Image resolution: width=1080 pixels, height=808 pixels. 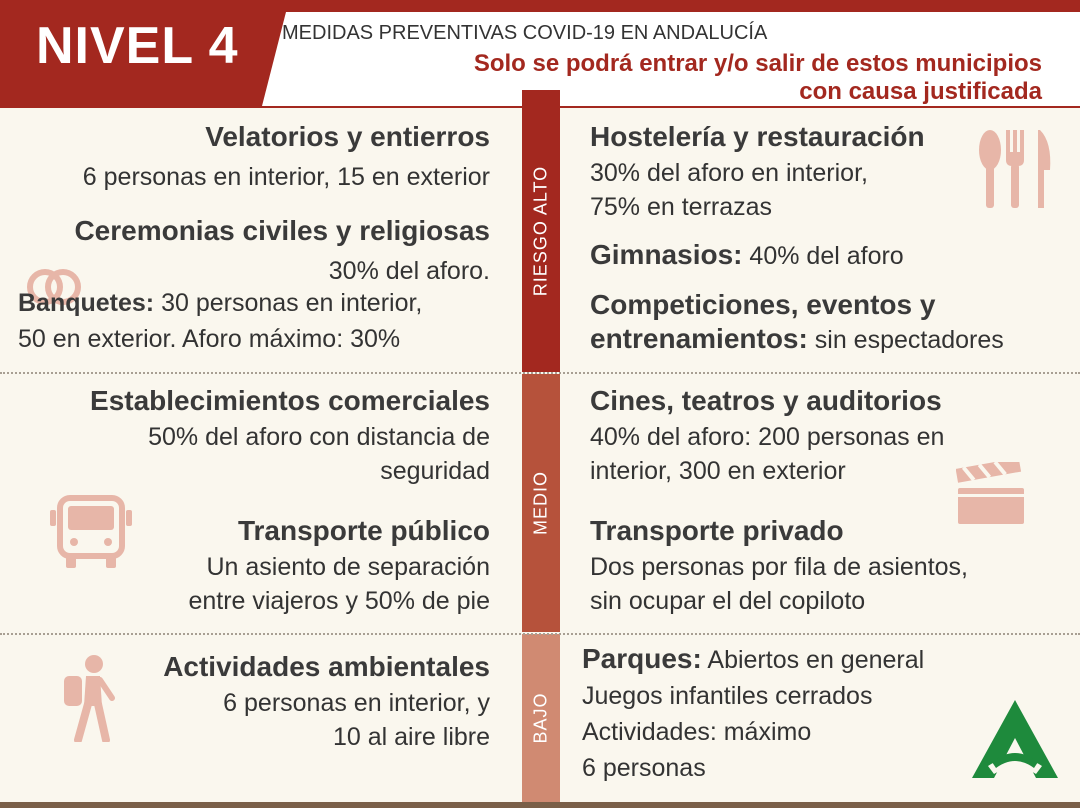 I want to click on risk-bar-medio: MEDIO, so click(x=541, y=503).